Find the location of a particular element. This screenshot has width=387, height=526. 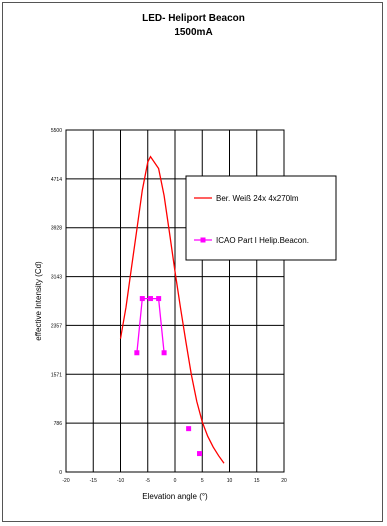

x-tick-label: -15 is located at coordinates (93, 481).